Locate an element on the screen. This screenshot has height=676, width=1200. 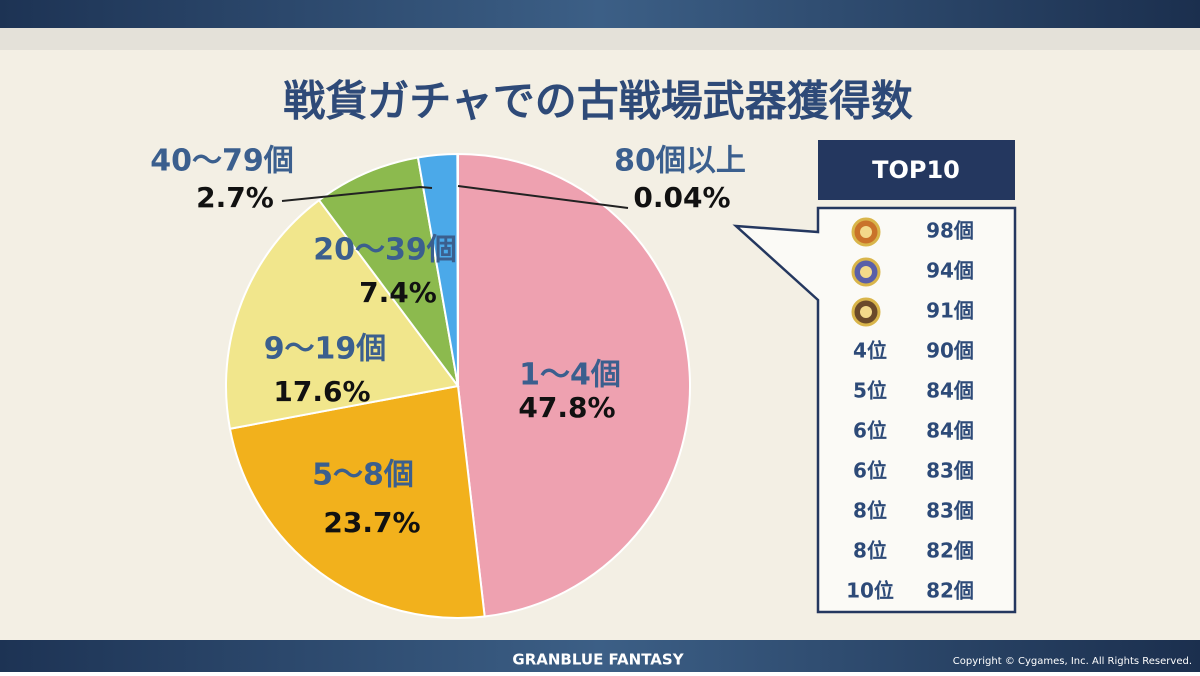
panel-band is located at coordinates (600, 39).